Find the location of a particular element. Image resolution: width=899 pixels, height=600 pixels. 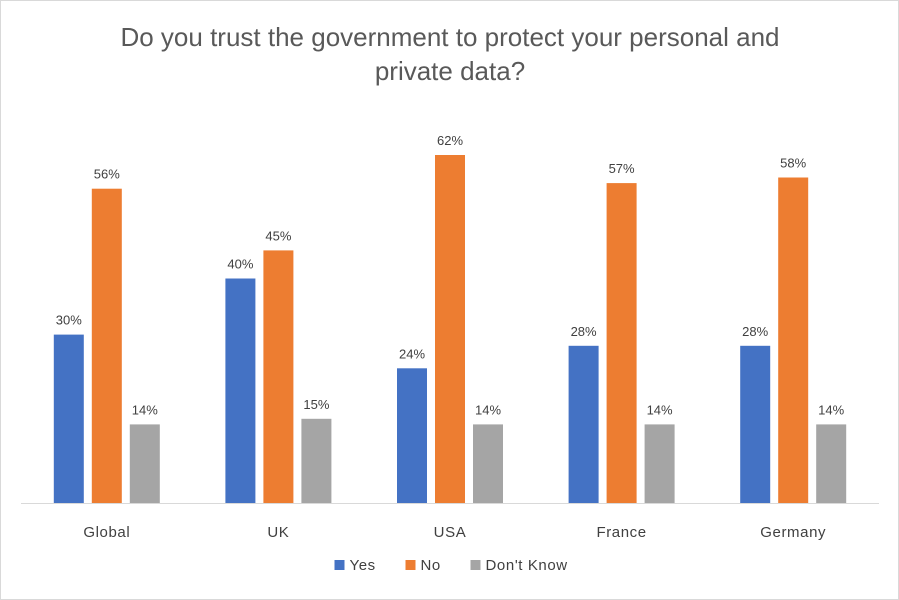

data-label-uk-yes: 40% is located at coordinates (240, 264).